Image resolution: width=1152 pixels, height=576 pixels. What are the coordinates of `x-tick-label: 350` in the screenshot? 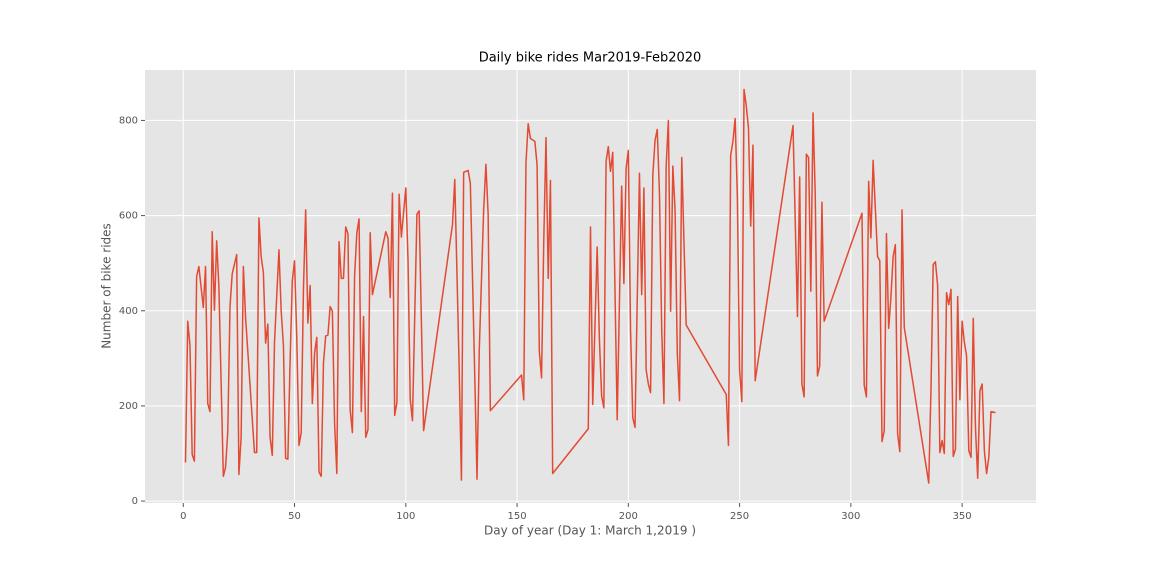 It's located at (962, 516).